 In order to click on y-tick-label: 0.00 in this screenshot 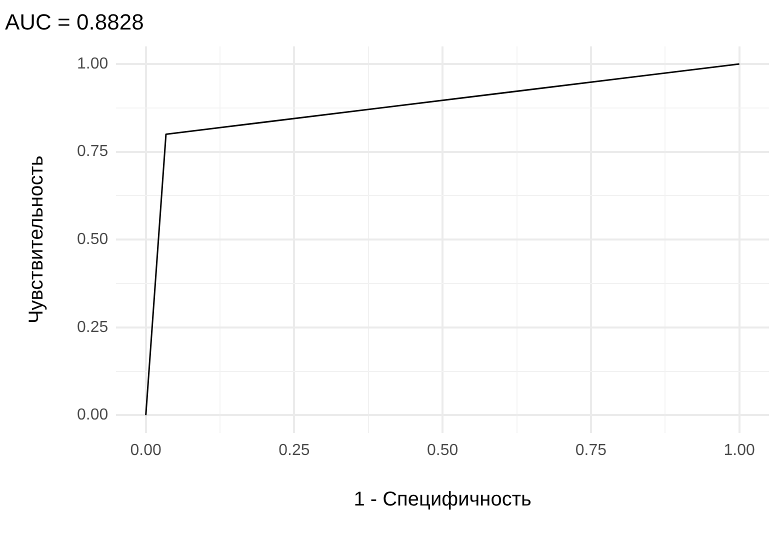, I will do `click(92, 415)`.